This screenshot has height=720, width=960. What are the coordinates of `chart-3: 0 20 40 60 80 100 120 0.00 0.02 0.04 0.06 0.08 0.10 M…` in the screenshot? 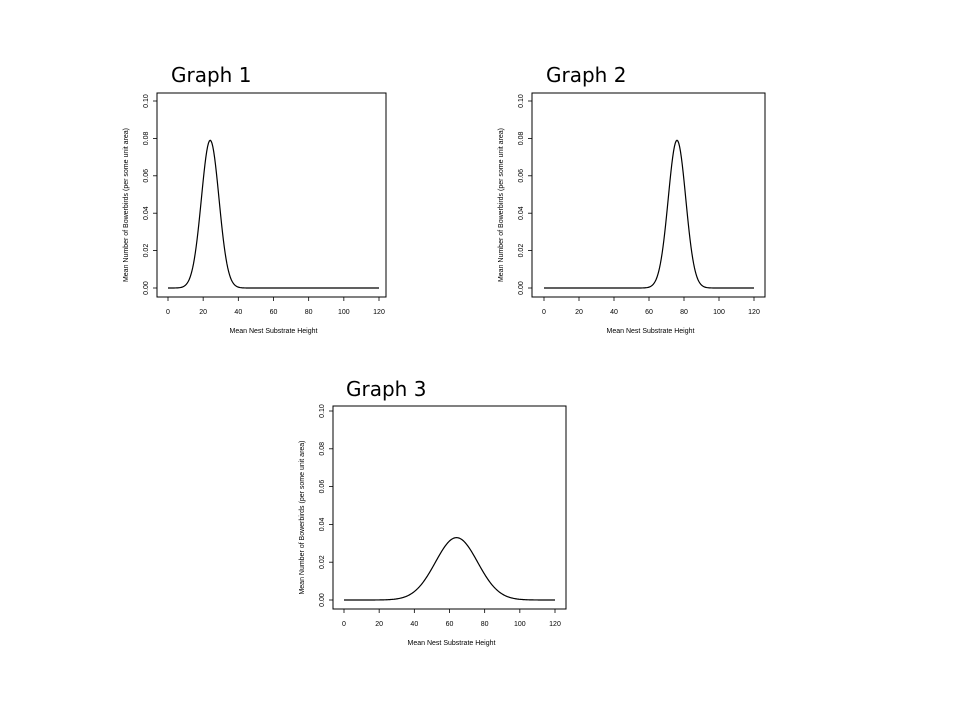 It's located at (433, 525).